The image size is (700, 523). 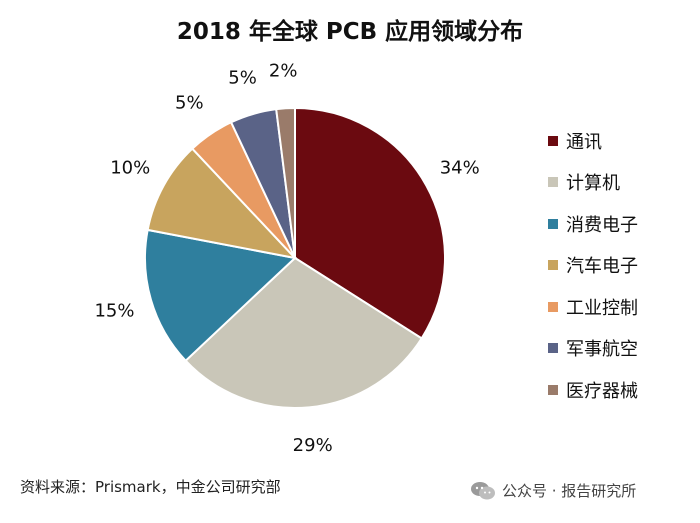 What do you see at coordinates (283, 70) in the screenshot?
I see `slice-label-6: 2%` at bounding box center [283, 70].